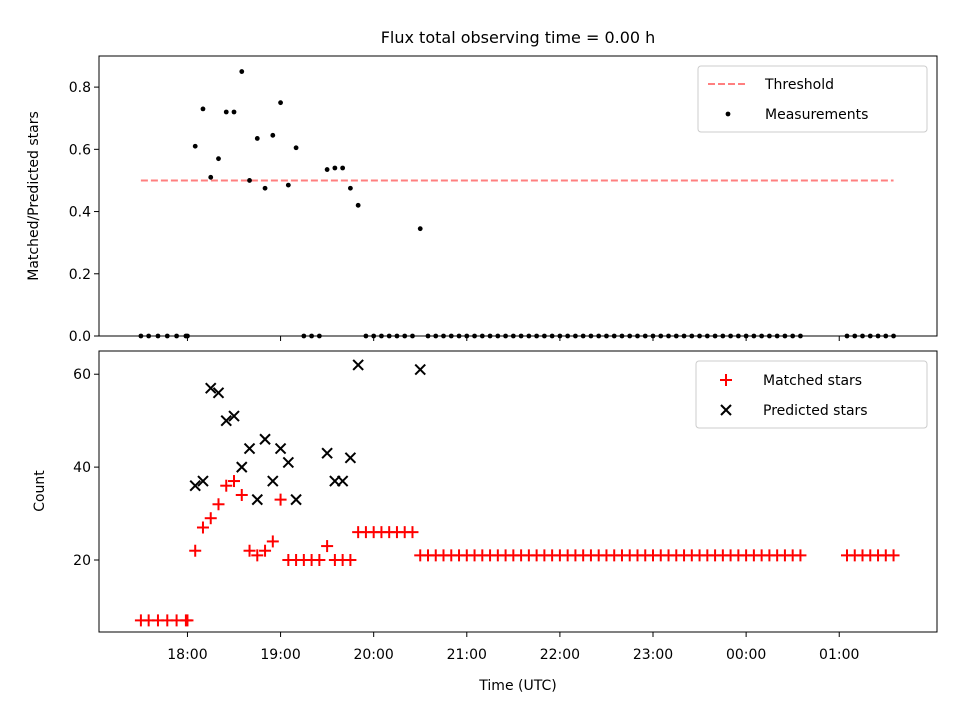  What do you see at coordinates (815, 411) in the screenshot?
I see `legend-predicted-label: Predicted stars` at bounding box center [815, 411].